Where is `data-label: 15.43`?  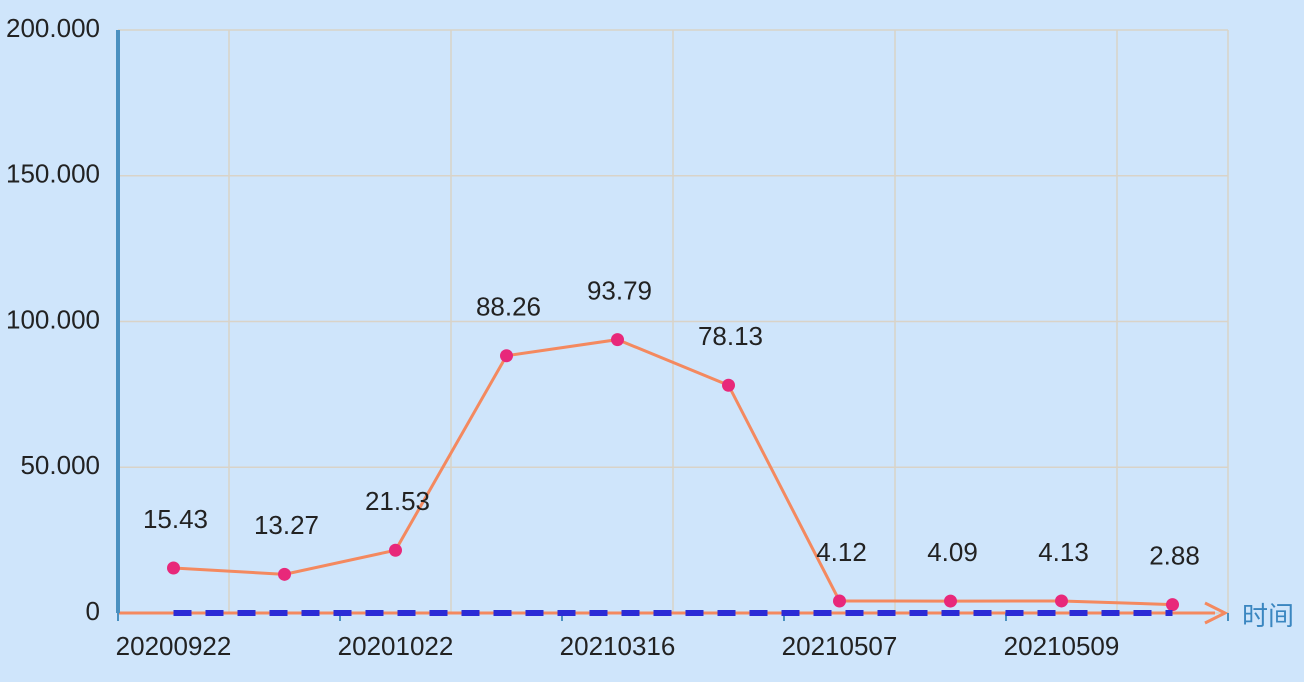
data-label: 15.43 is located at coordinates (175, 519).